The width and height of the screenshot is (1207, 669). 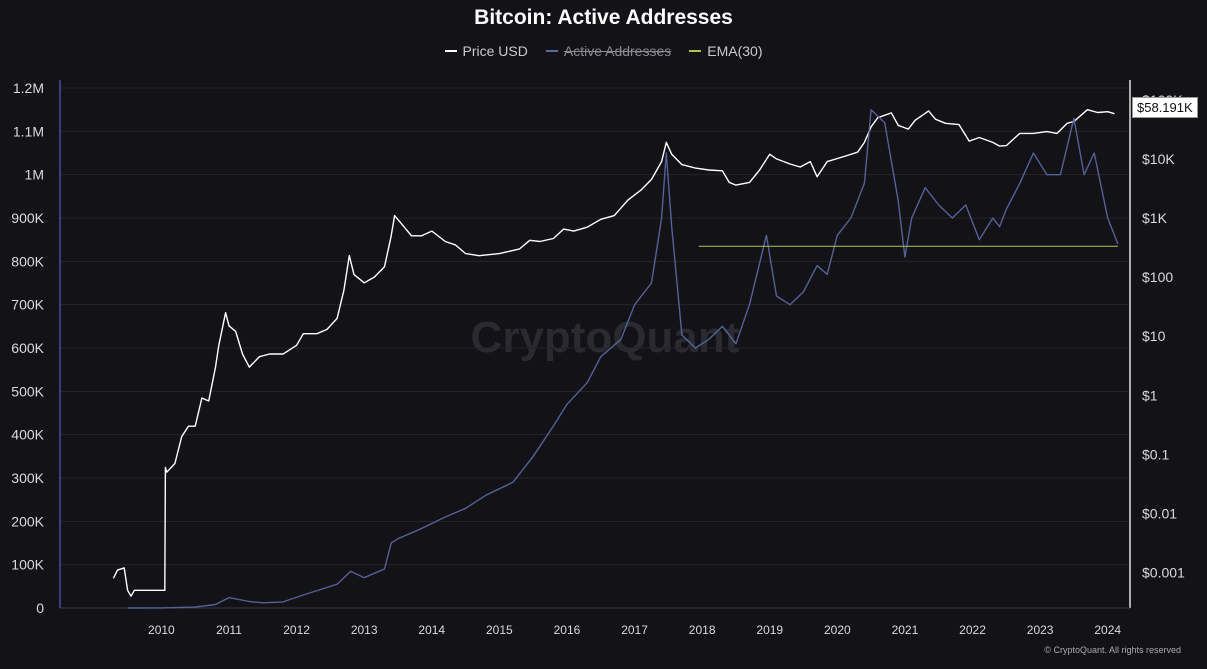 What do you see at coordinates (1154, 336) in the screenshot?
I see `y-right-tick: $10` at bounding box center [1154, 336].